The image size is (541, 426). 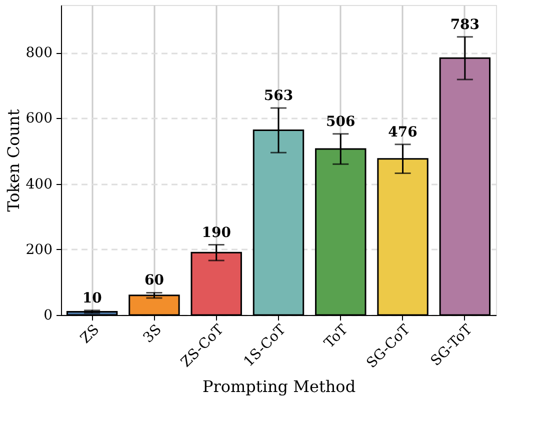 What do you see at coordinates (39, 184) in the screenshot?
I see `y-tick-label: 400` at bounding box center [39, 184].